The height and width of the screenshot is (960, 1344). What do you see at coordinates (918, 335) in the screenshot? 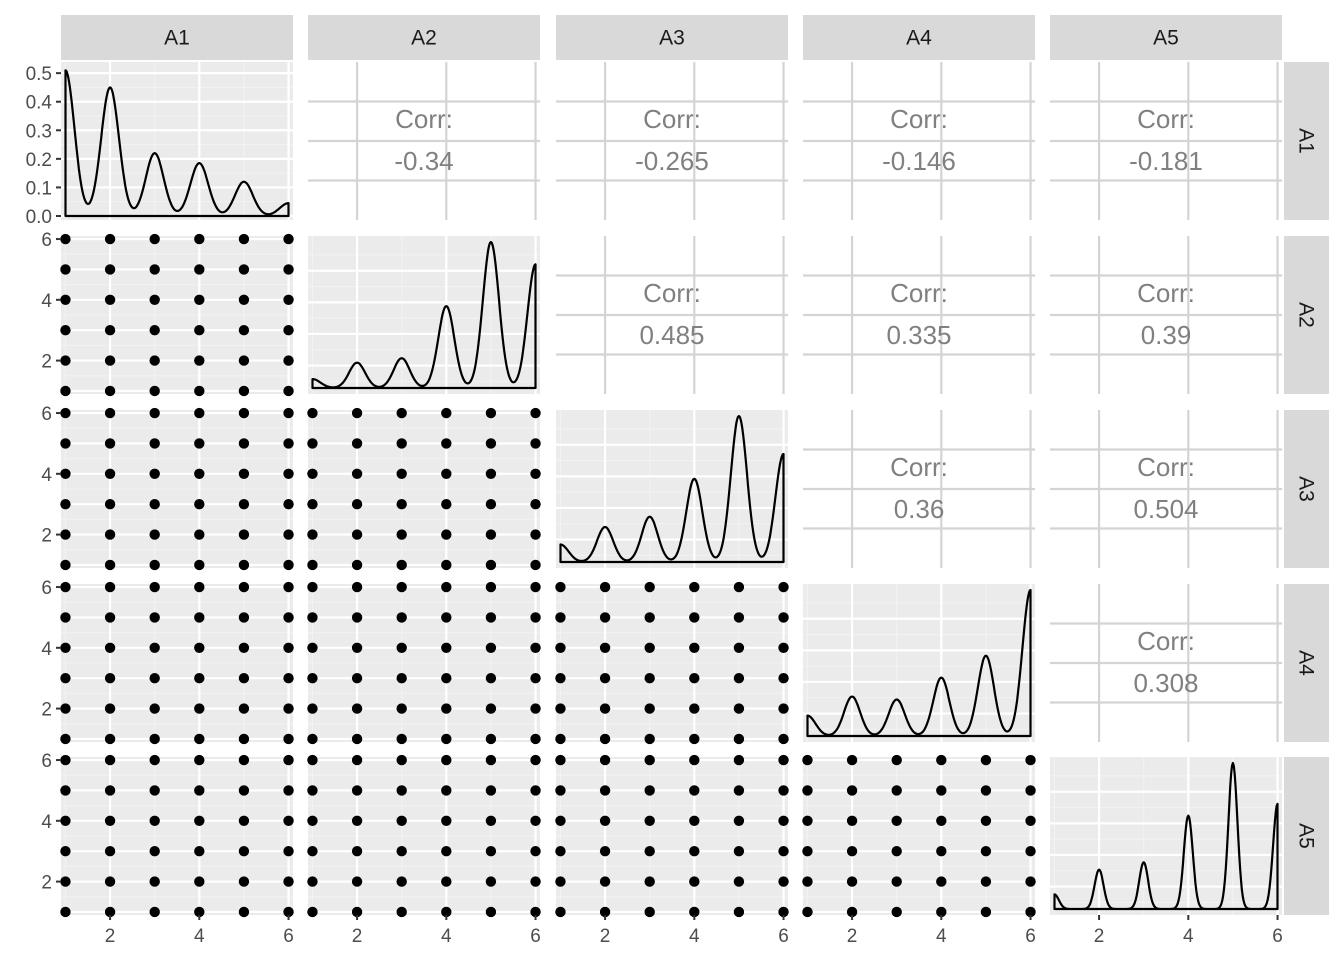
I see `corr-value: 0.335` at bounding box center [918, 335].